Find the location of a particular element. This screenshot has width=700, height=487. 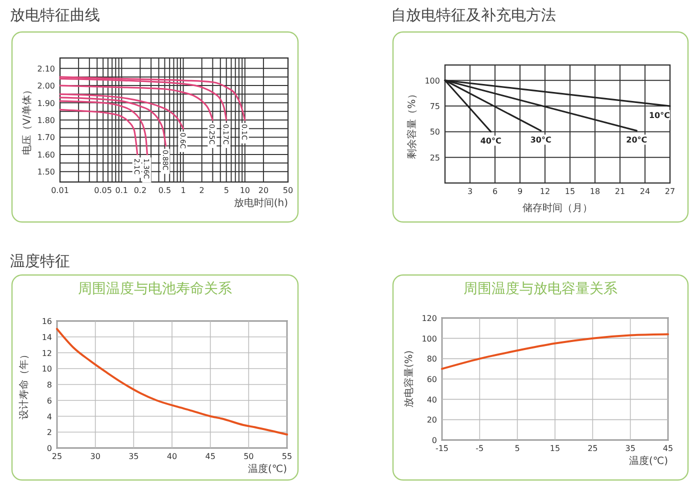

x-tick-label: 25 is located at coordinates (593, 448).